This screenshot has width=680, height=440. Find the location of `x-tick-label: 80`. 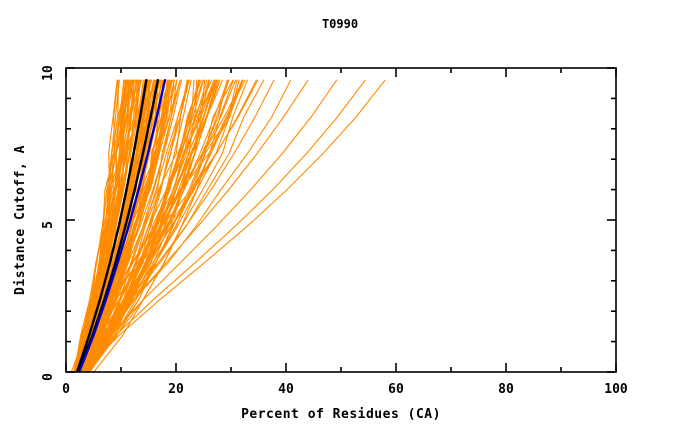

x-tick-label: 80 is located at coordinates (506, 389).